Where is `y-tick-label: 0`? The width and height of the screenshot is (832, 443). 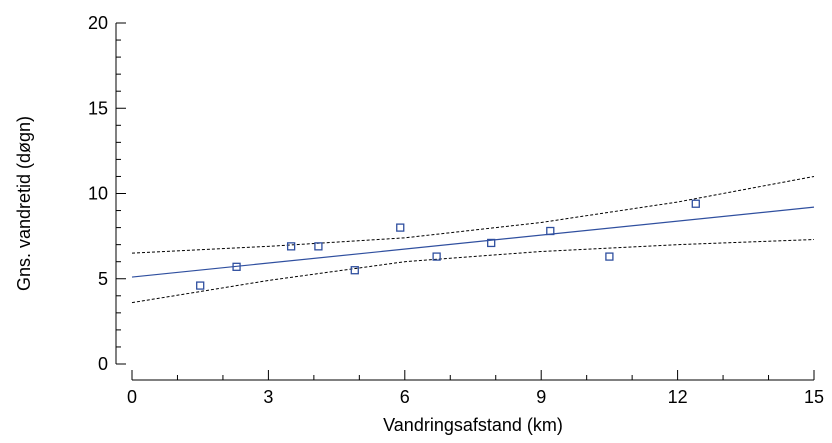 y-tick-label: 0 is located at coordinates (103, 364).